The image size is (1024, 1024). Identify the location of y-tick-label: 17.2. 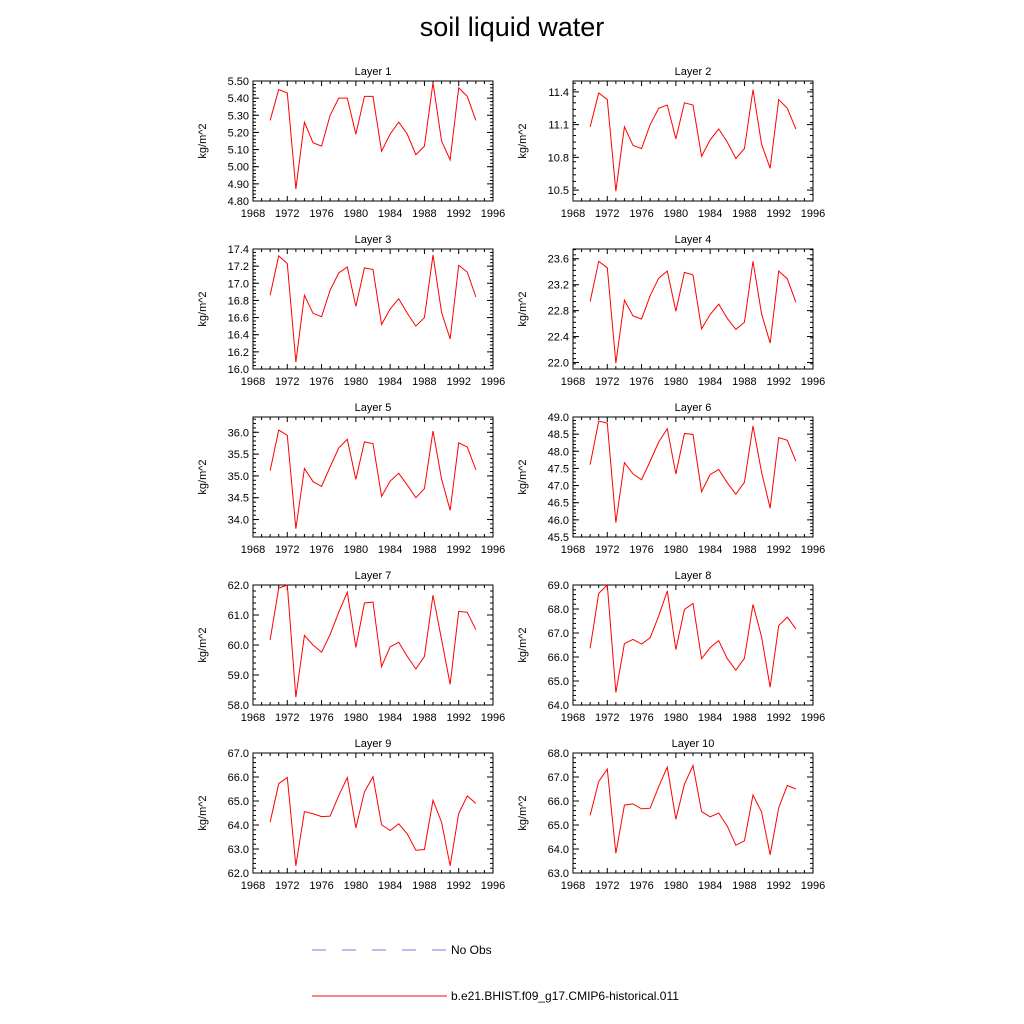
(238, 267).